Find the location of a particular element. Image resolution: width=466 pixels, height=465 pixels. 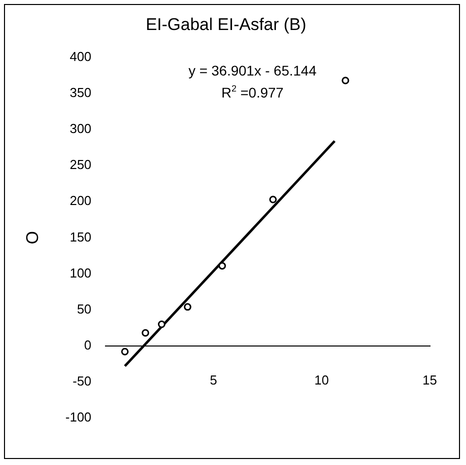

y-tick-label: 250 is located at coordinates (81, 164).